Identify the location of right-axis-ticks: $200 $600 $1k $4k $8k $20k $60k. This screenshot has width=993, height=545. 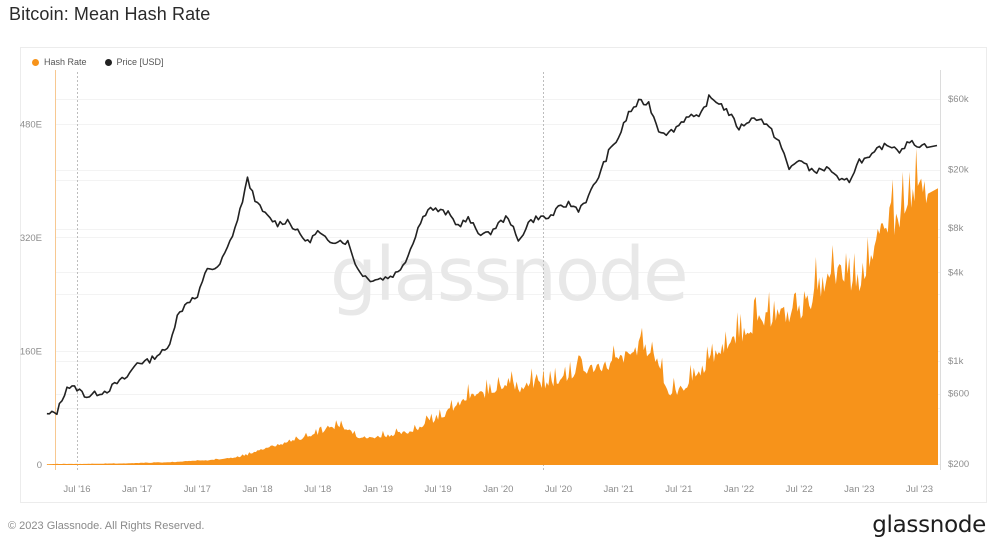
(958, 282).